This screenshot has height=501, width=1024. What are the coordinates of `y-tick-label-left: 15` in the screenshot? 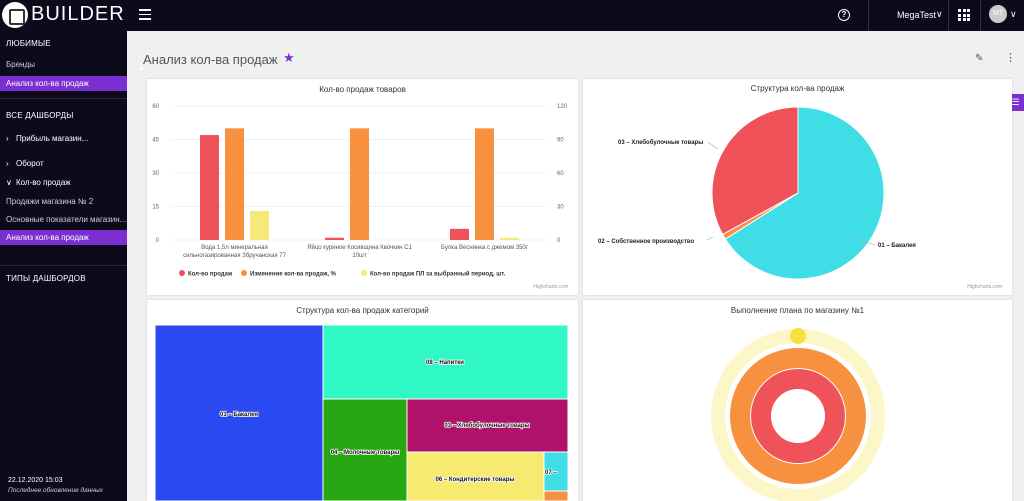 It's located at (155, 208).